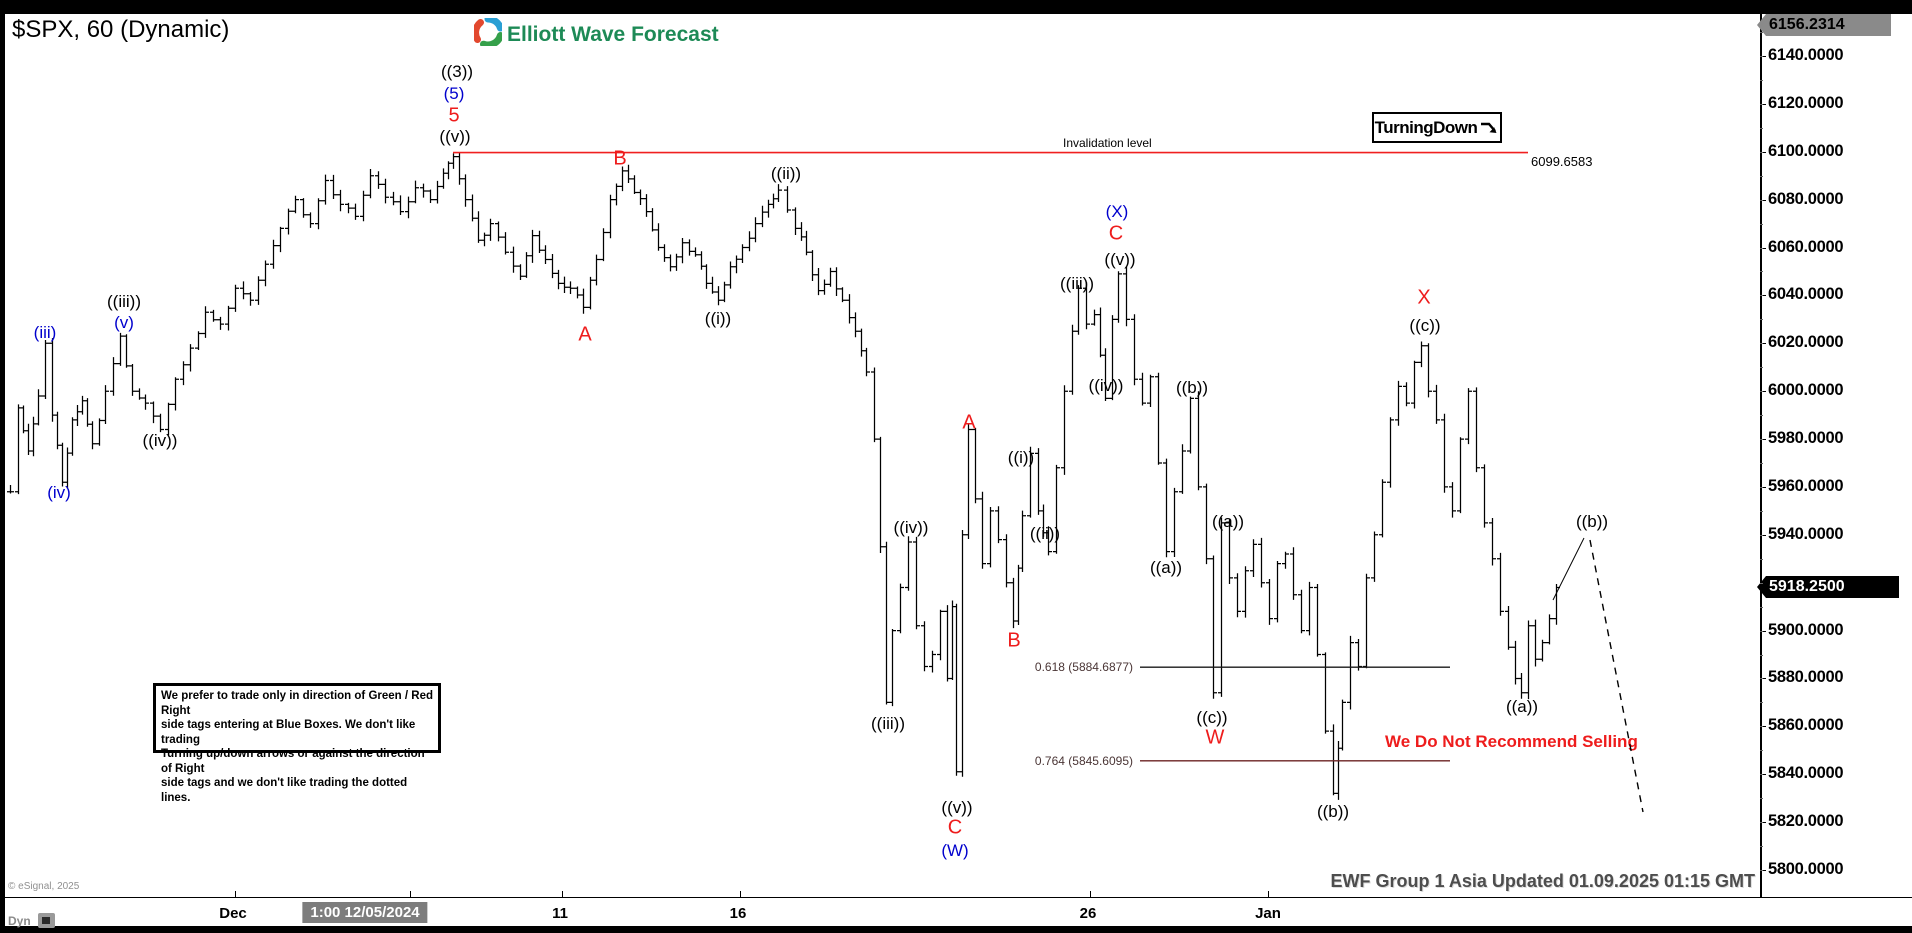  What do you see at coordinates (1806, 150) in the screenshot?
I see `price-tick-label: 6100.0000` at bounding box center [1806, 150].